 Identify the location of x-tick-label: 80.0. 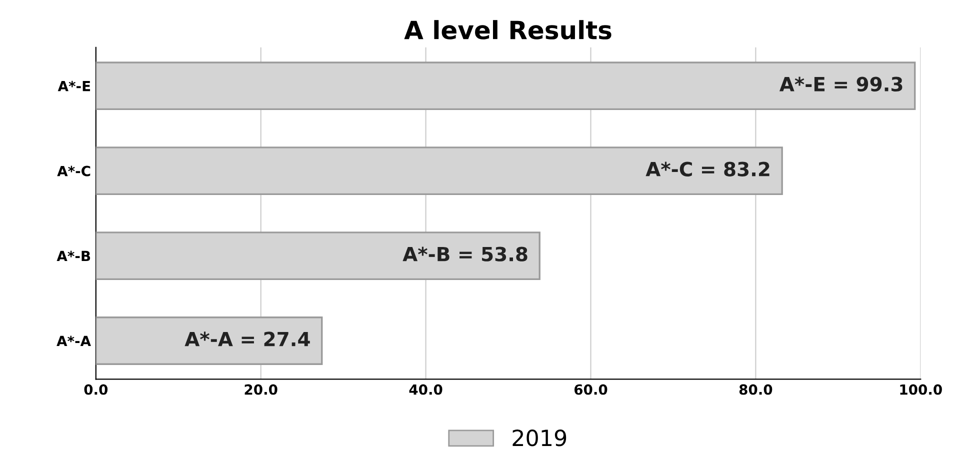
(755, 389).